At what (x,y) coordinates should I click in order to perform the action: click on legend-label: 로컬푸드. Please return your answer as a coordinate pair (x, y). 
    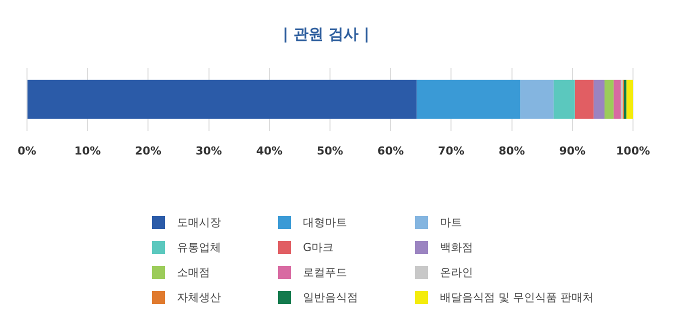
    Looking at the image, I should click on (325, 272).